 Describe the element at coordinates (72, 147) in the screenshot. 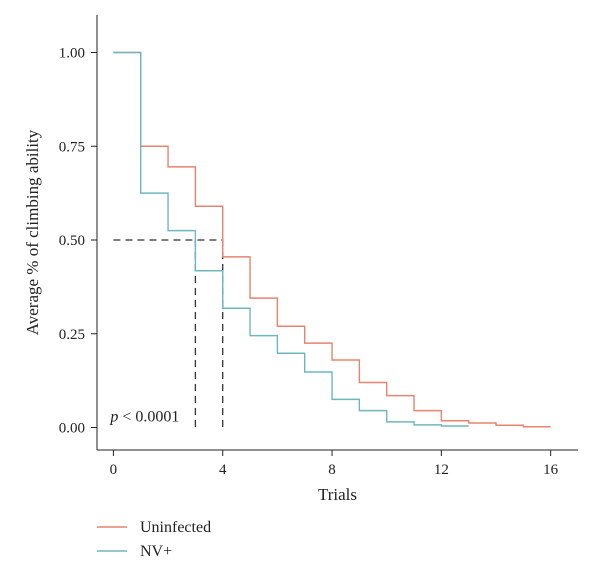

I see `y-tick-label: 0.75` at that location.